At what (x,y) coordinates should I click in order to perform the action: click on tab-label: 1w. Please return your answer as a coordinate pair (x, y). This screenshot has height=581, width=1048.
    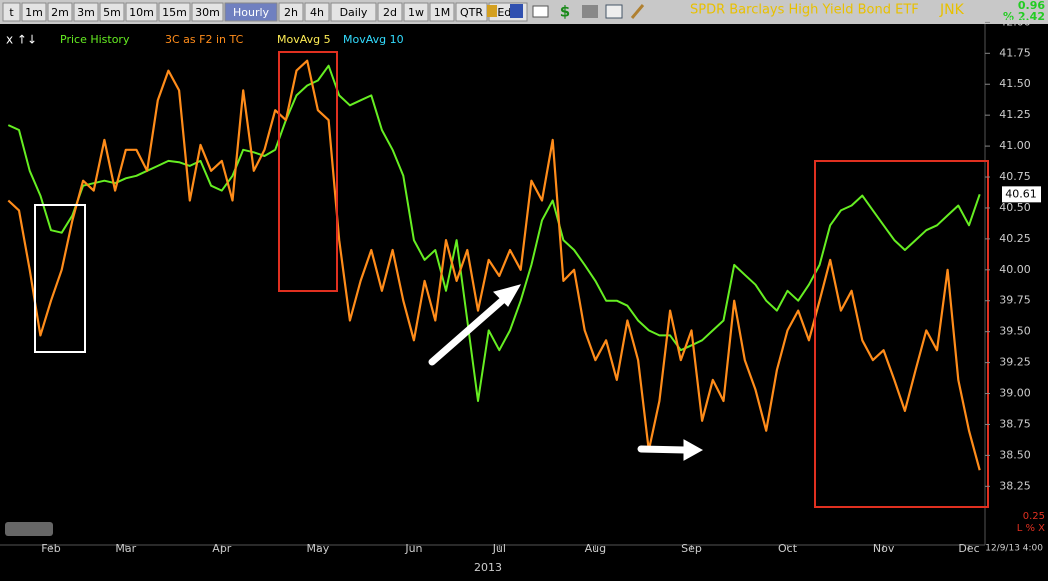
    Looking at the image, I should click on (416, 12).